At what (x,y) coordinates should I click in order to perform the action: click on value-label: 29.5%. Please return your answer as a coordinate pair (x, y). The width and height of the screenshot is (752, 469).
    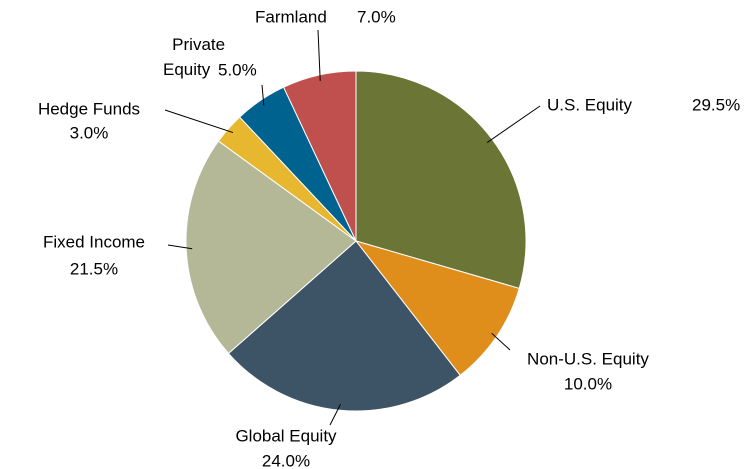
    Looking at the image, I should click on (716, 104).